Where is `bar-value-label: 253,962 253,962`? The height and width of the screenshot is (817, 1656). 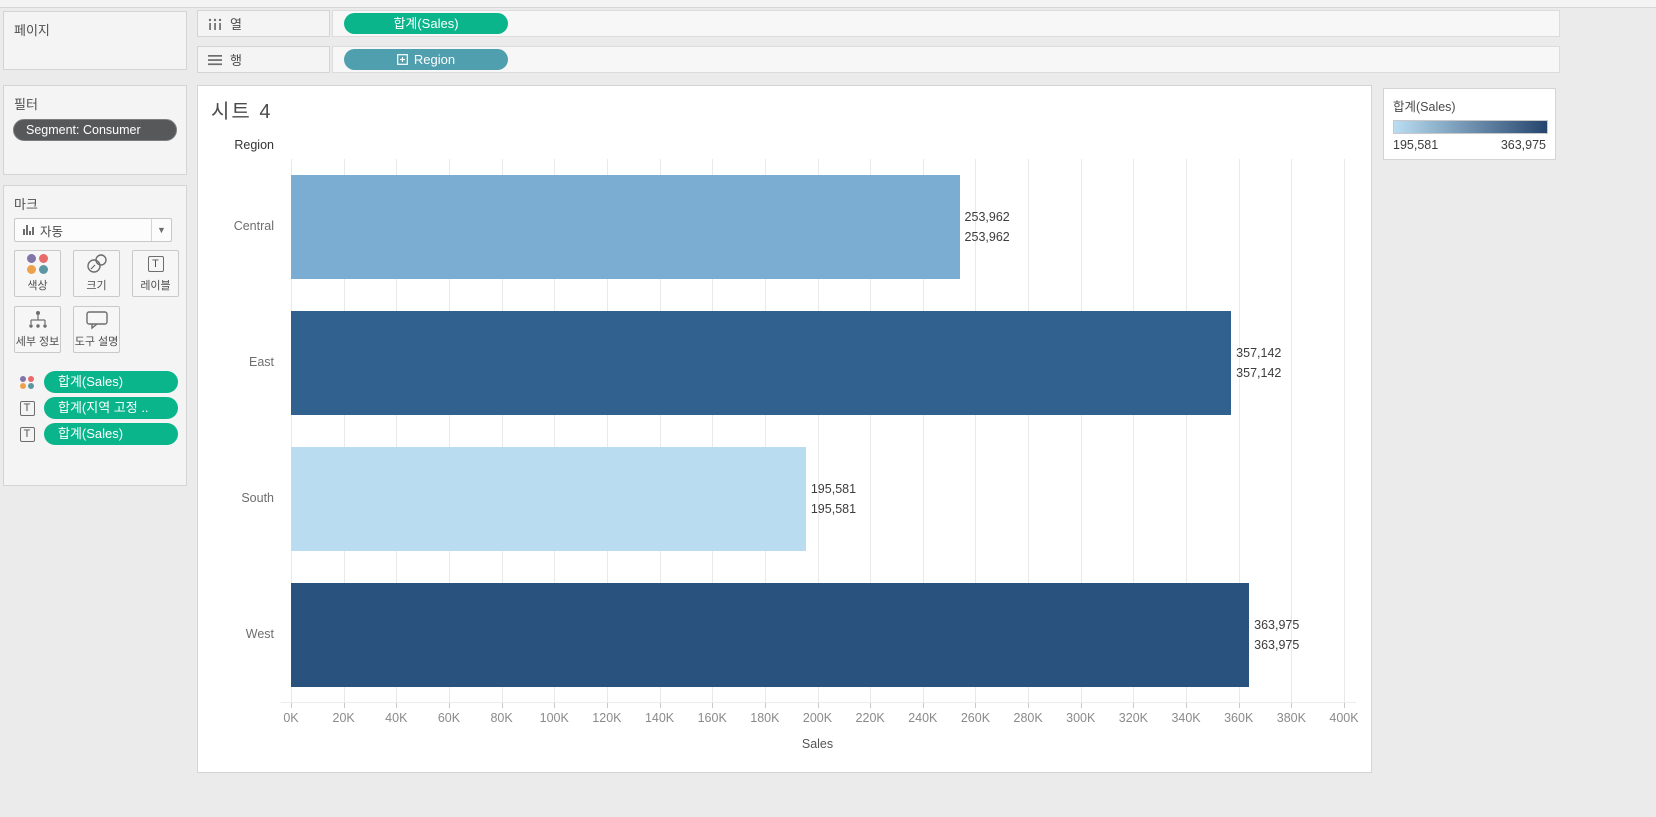 bar-value-label: 253,962 253,962 is located at coordinates (987, 227).